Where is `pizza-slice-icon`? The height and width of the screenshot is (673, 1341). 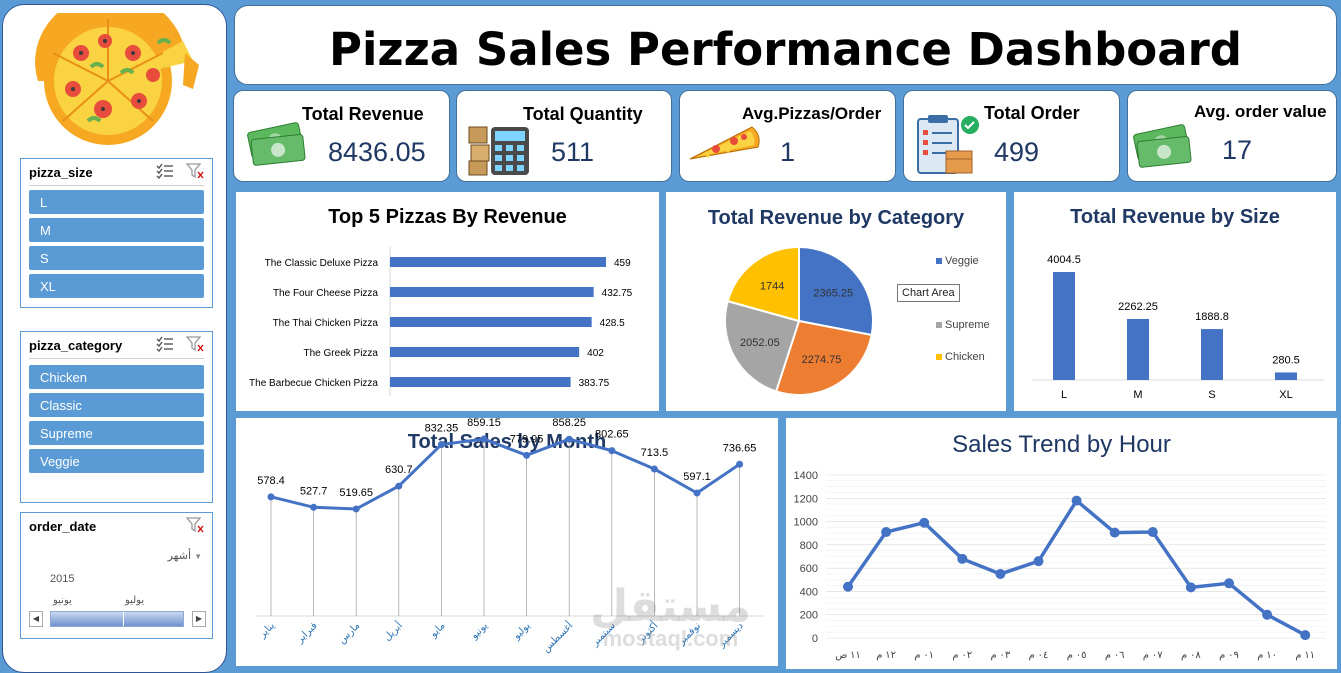 pizza-slice-icon is located at coordinates (724, 143).